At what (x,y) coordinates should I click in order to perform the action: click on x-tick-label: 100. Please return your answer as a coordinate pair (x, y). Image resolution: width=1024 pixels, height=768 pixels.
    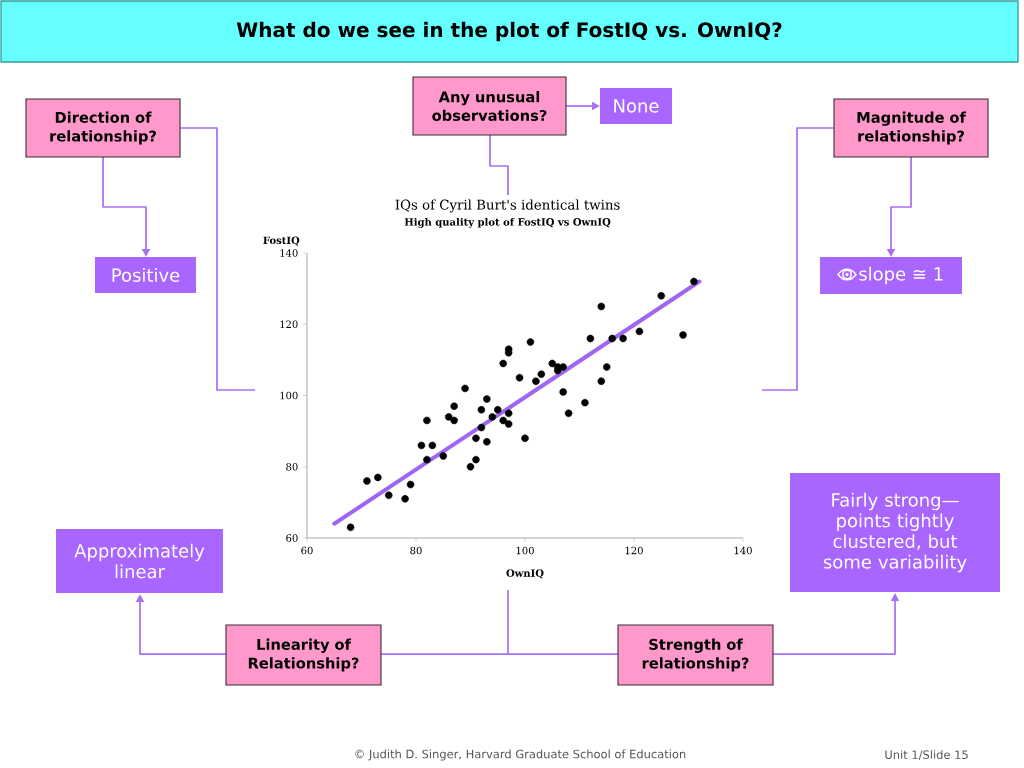
    Looking at the image, I should click on (525, 550).